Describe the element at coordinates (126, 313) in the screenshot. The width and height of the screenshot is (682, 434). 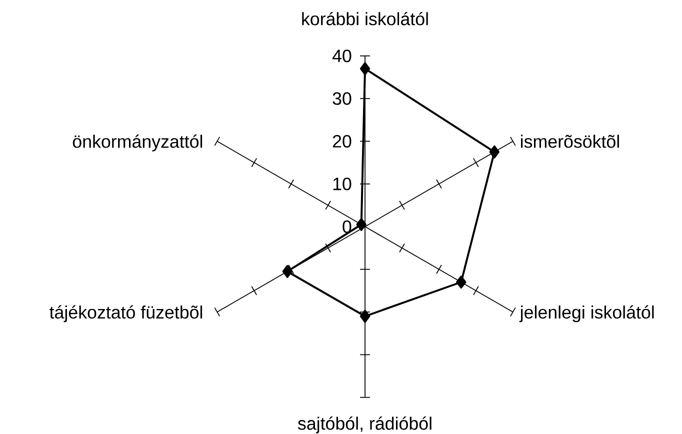
I see `spoke-label: tájékoztató füzetbõl` at that location.